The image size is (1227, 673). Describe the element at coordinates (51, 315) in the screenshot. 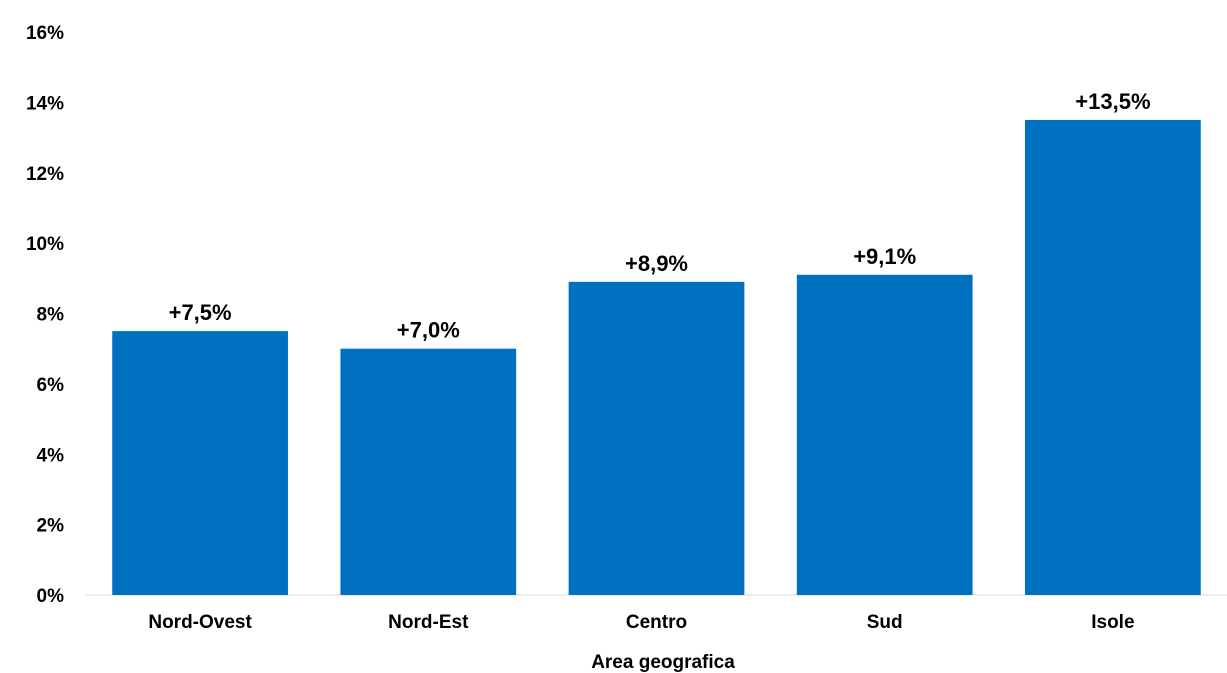

I see `y-tick-label: 8%` at that location.